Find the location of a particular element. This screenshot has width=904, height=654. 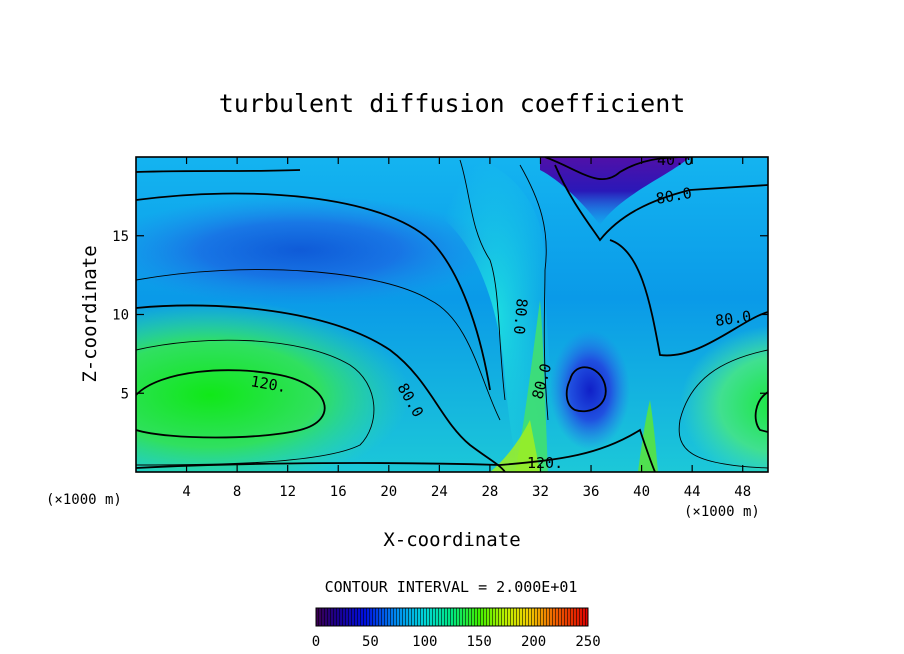

x-tick-label-0: 4 is located at coordinates (186, 492).